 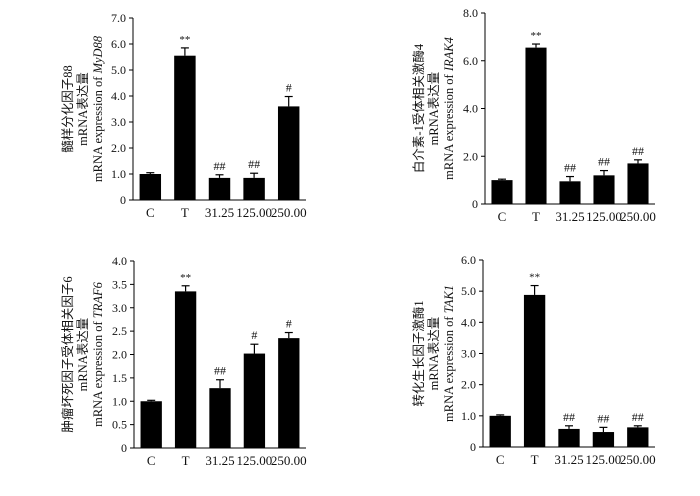 What do you see at coordinates (470, 156) in the screenshot?
I see `chart-2-y-tick-label: 2.0` at bounding box center [470, 156].